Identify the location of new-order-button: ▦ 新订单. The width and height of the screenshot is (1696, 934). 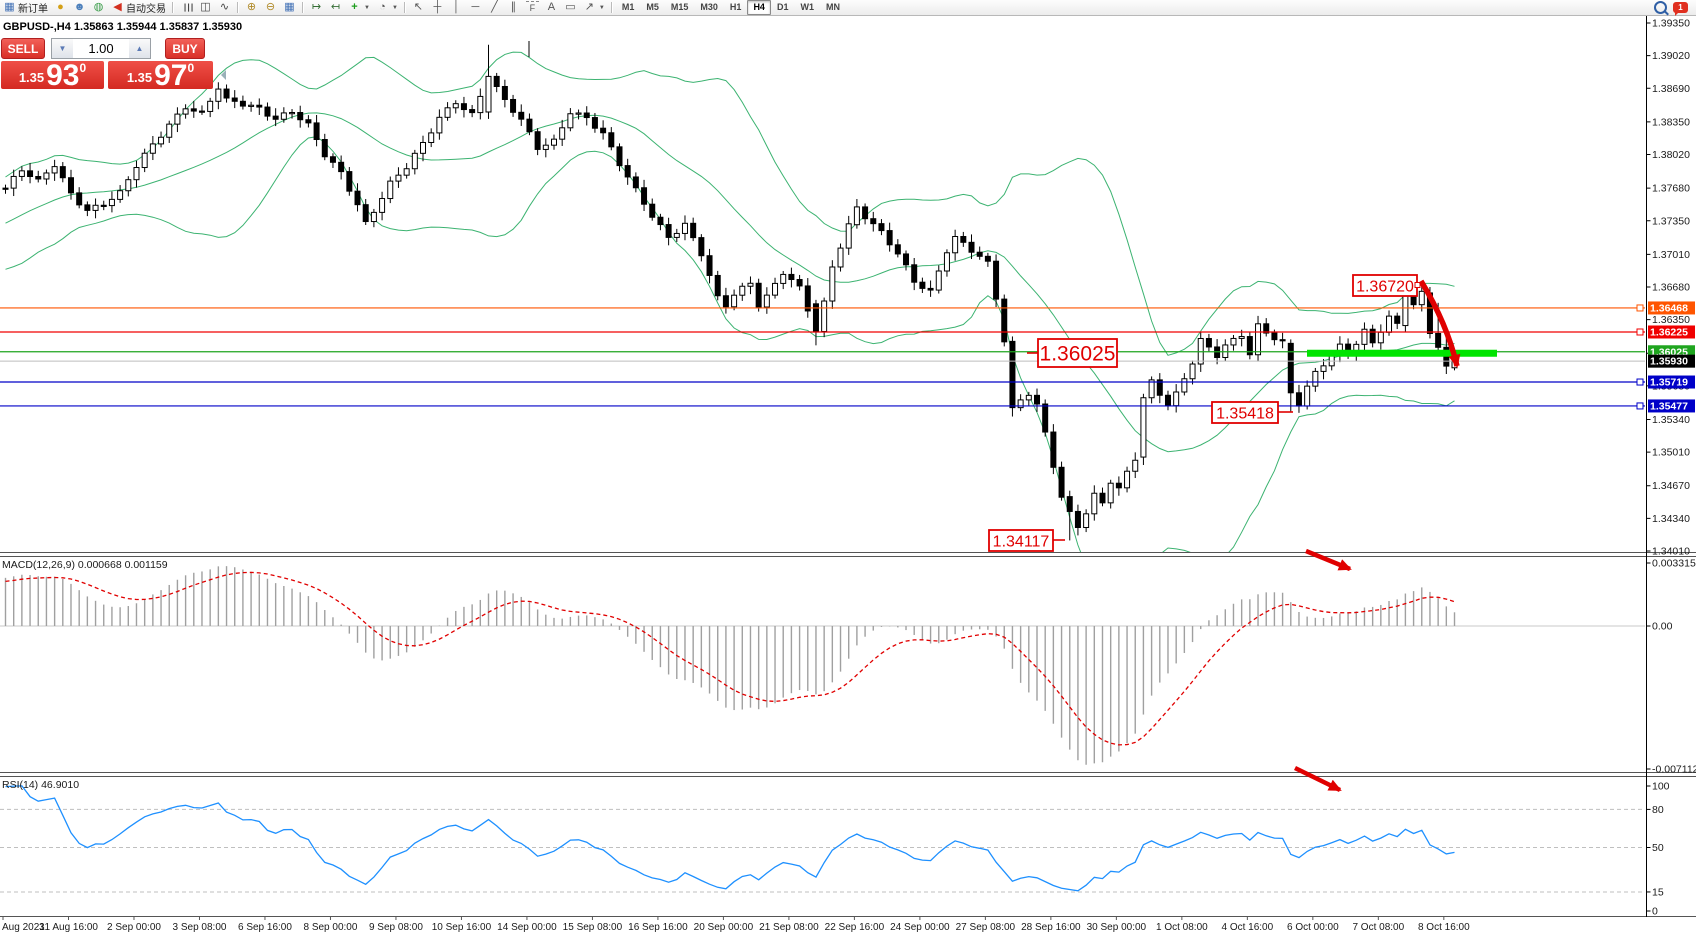
(25, 8).